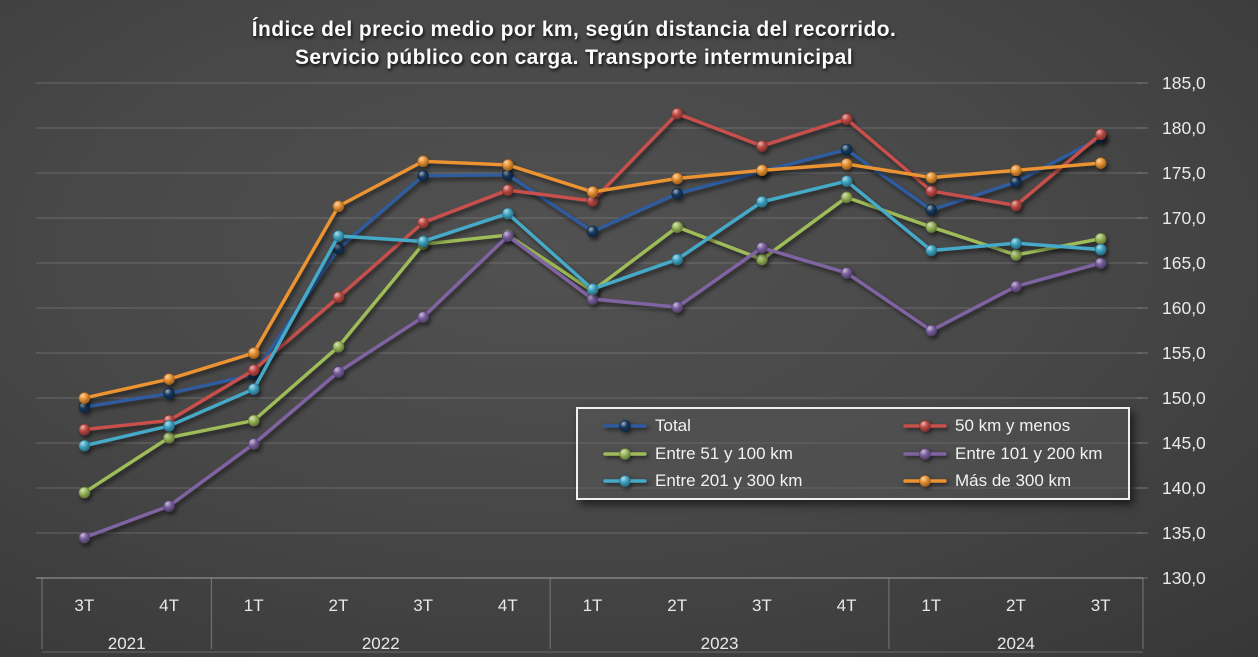  I want to click on y-tick-label: 160,0, so click(1184, 308).